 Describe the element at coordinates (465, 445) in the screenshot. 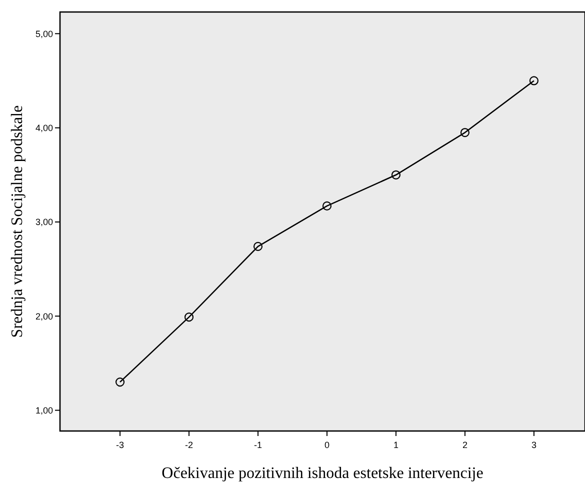

I see `x-tick-label: 2` at that location.